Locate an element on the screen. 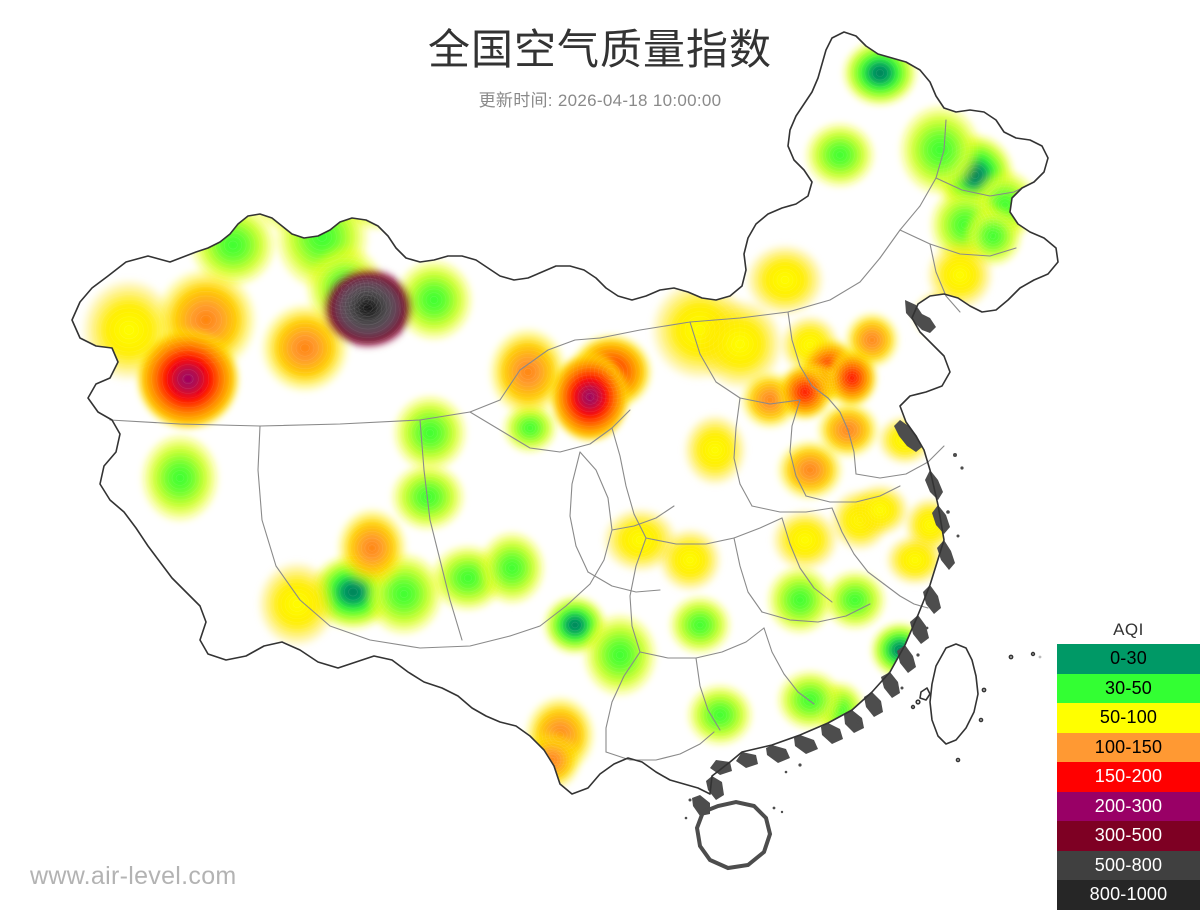  legend-row-100-150: 100-150 is located at coordinates (1128, 747).